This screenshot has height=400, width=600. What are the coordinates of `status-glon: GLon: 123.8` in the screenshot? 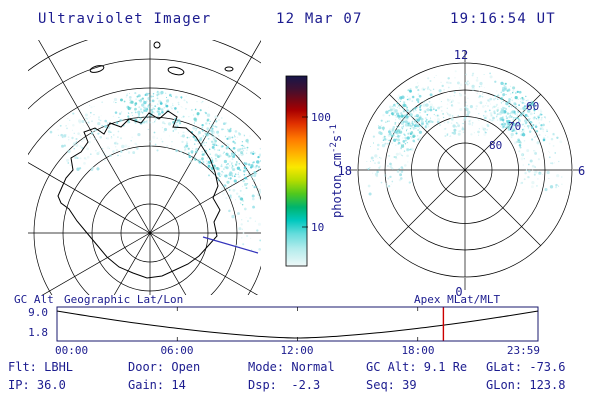 It's located at (525, 385).